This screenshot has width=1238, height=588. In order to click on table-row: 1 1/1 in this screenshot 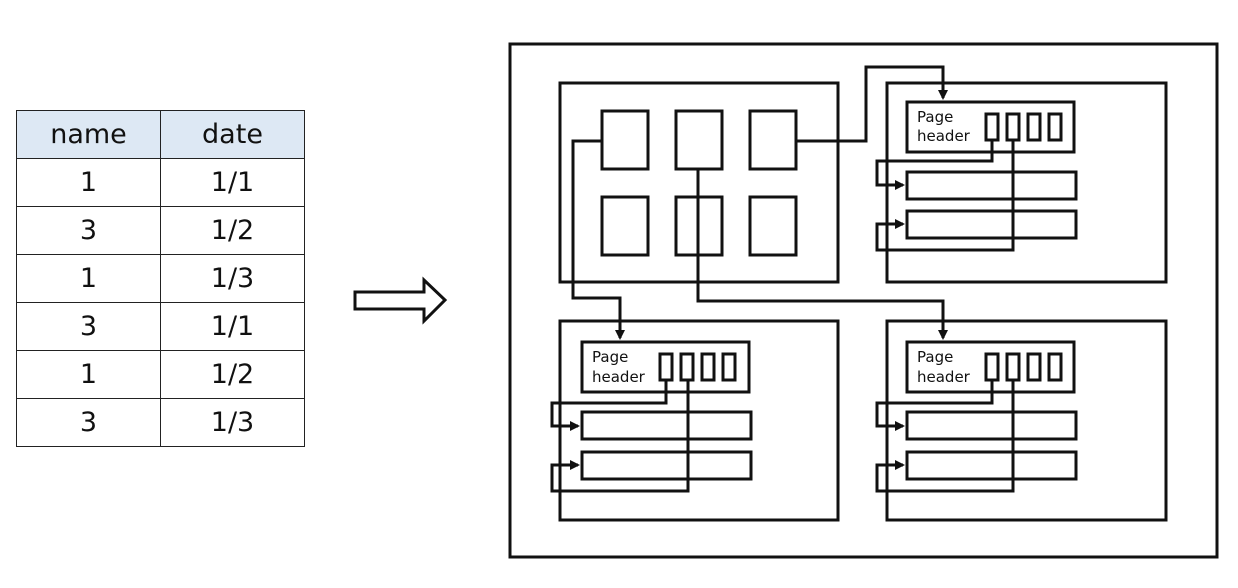, I will do `click(160, 182)`.